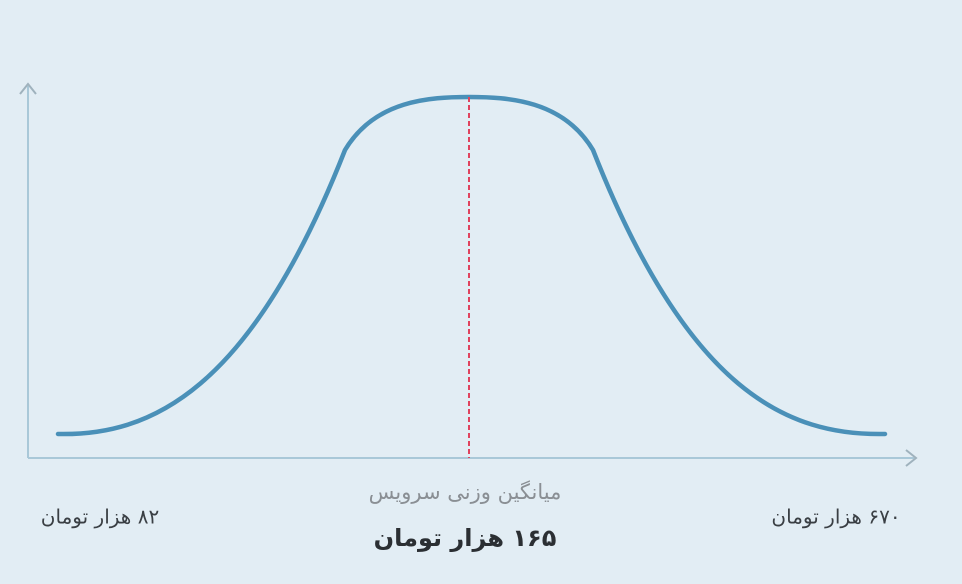 The width and height of the screenshot is (962, 584). I want to click on x-axis-arrow, so click(911, 458).